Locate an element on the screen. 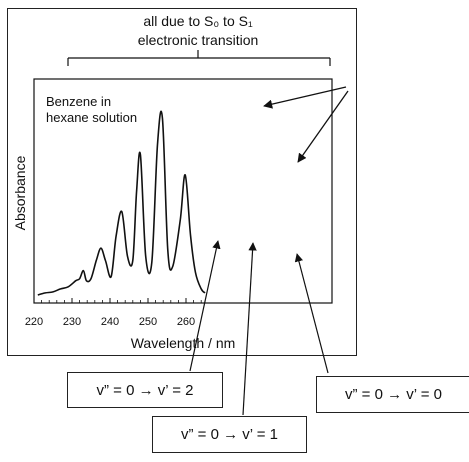  bracket-line2: electronic transition is located at coordinates (198, 40).